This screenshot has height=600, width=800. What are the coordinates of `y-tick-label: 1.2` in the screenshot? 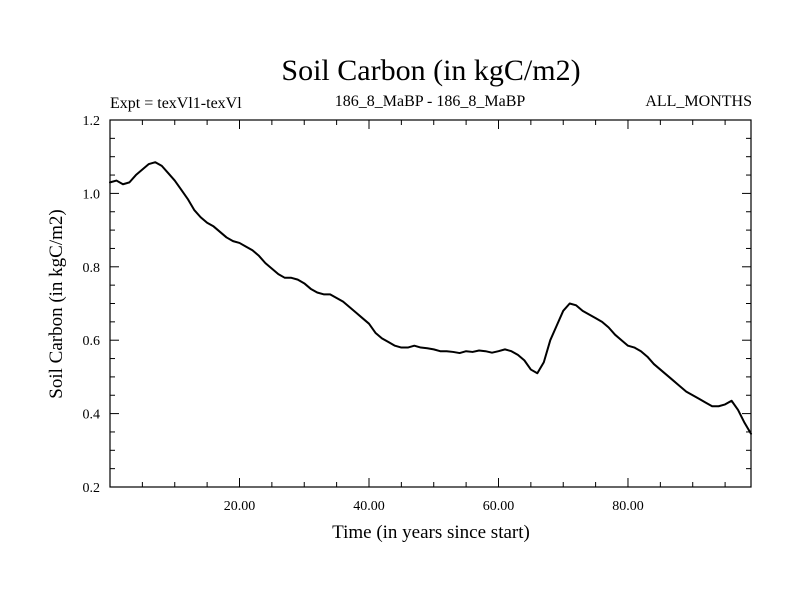 It's located at (92, 121).